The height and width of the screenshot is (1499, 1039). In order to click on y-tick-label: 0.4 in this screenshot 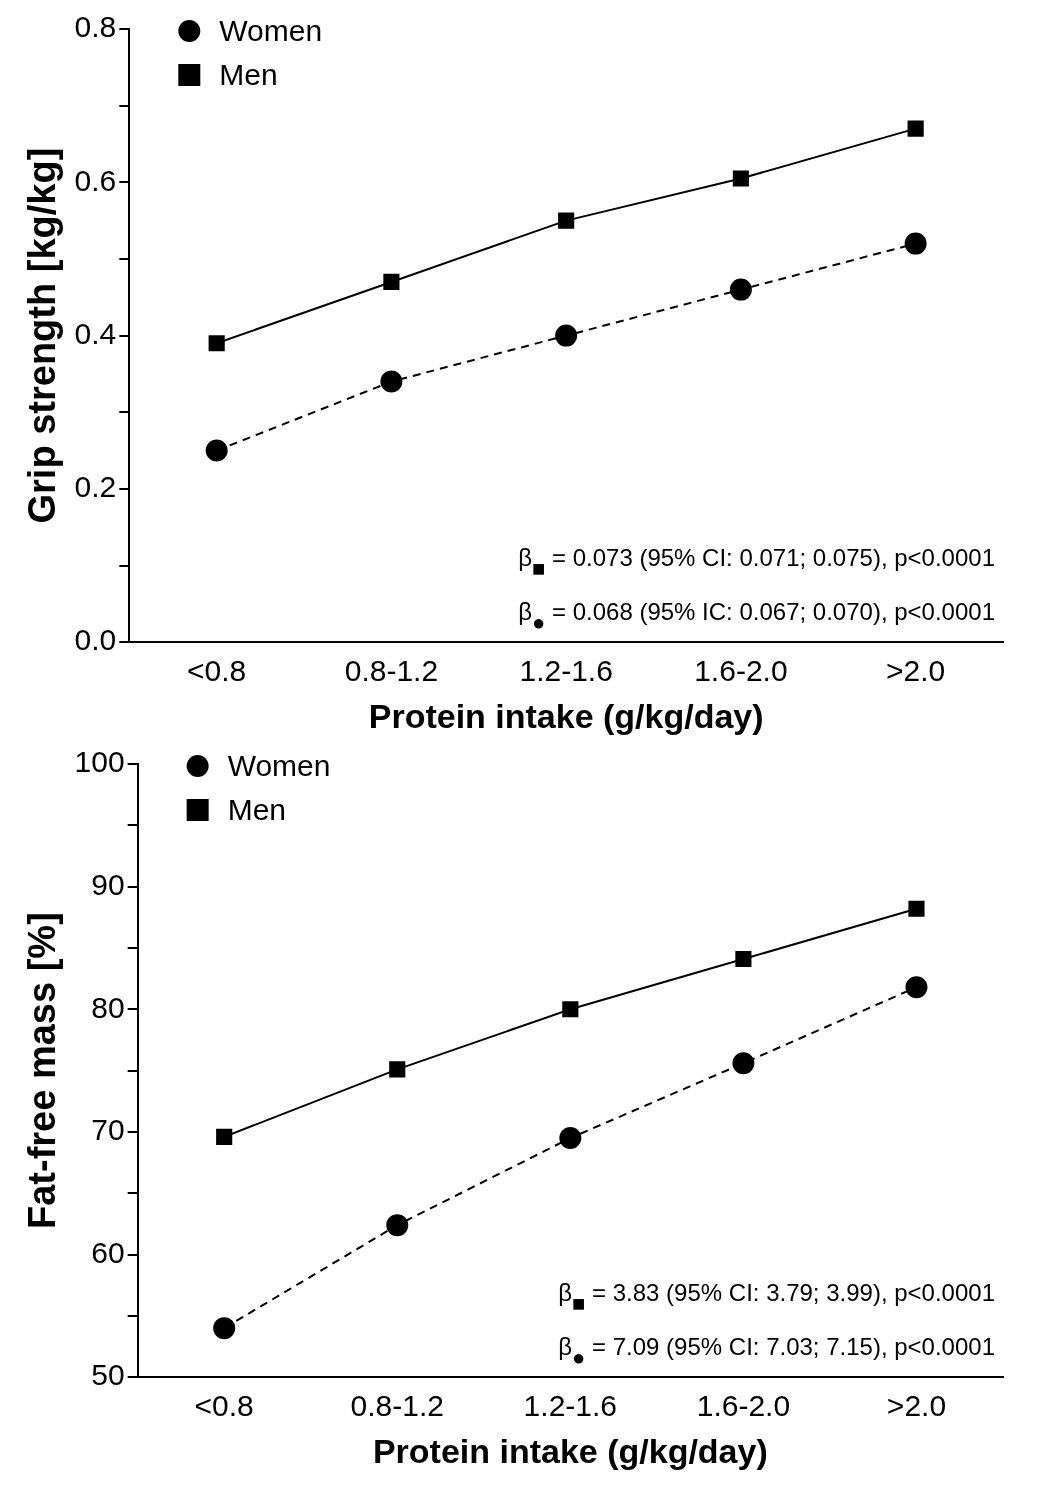, I will do `click(95, 333)`.